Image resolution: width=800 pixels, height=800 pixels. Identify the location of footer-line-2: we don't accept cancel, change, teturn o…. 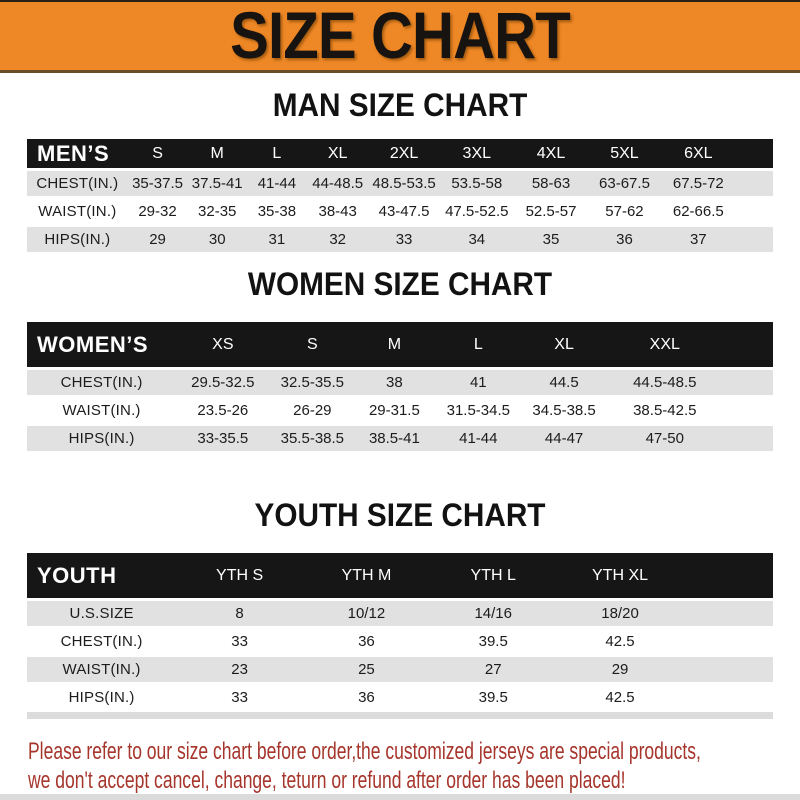
(327, 780).